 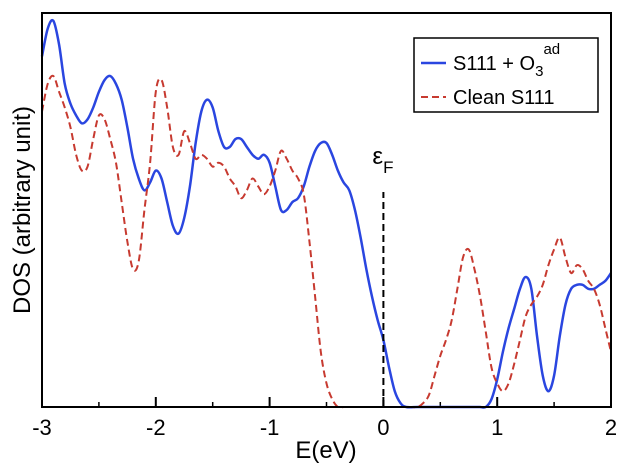 I want to click on legend-label-series-1-sup: ad, so click(x=551, y=49).